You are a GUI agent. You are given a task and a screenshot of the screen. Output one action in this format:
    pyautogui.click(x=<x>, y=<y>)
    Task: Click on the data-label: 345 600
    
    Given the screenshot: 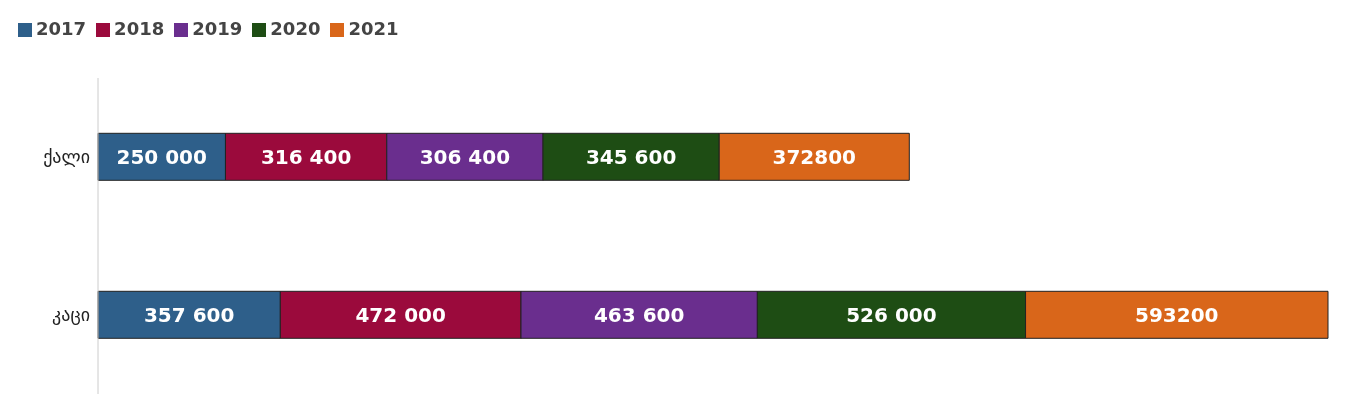 What is the action you would take?
    pyautogui.click(x=631, y=156)
    